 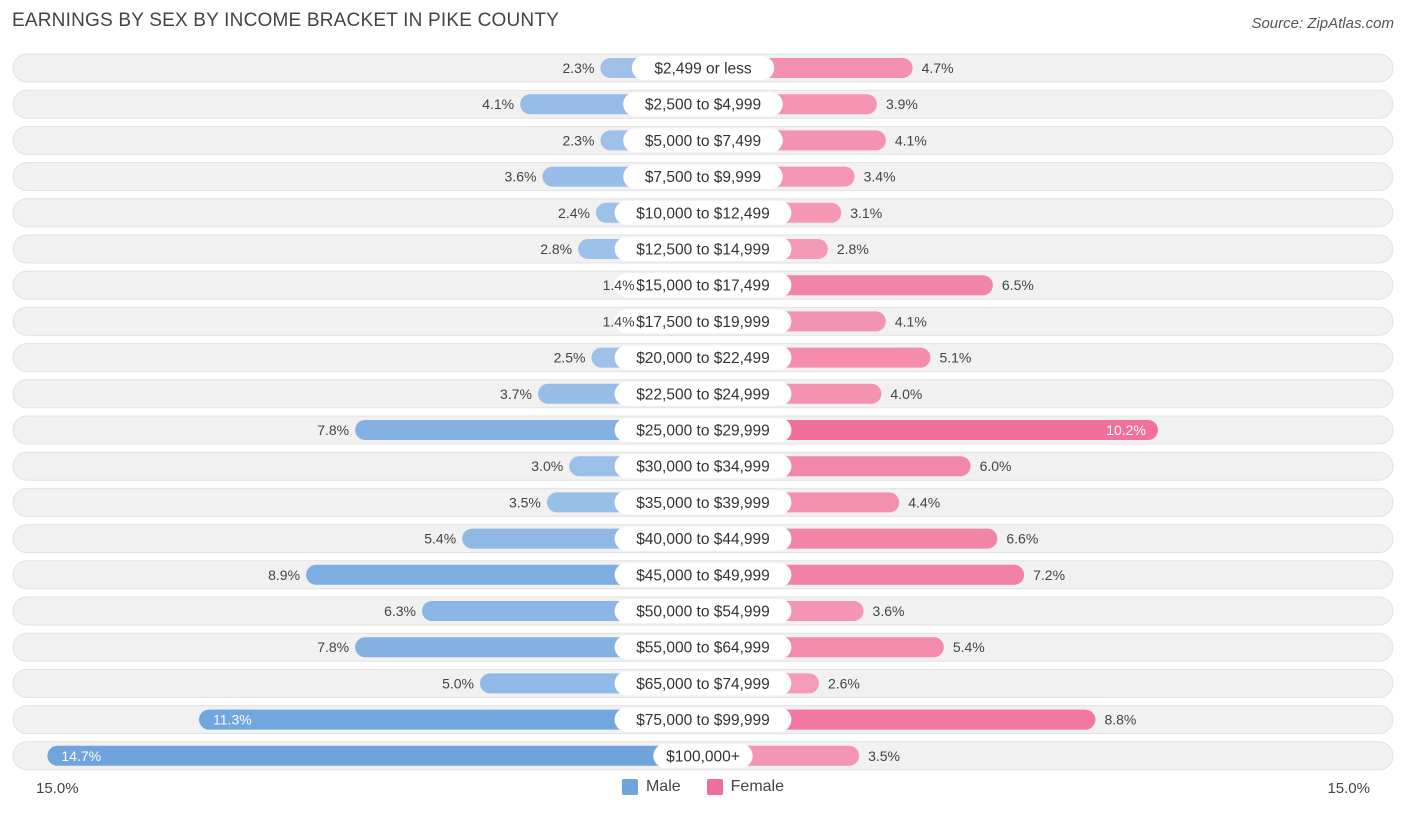 I want to click on male-value-label: 11.3%, so click(x=232, y=720).